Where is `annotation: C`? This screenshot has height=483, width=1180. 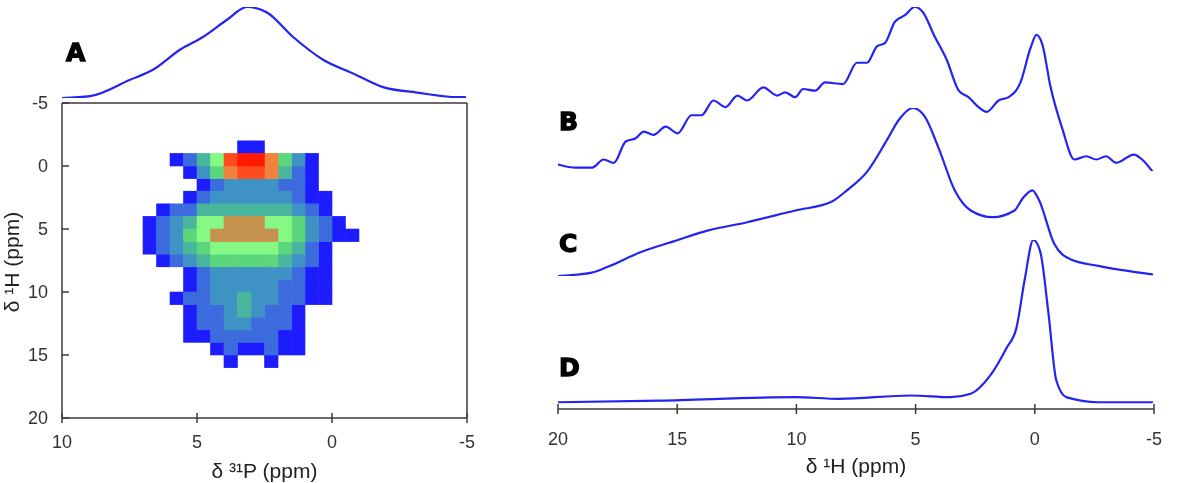 annotation: C is located at coordinates (568, 243).